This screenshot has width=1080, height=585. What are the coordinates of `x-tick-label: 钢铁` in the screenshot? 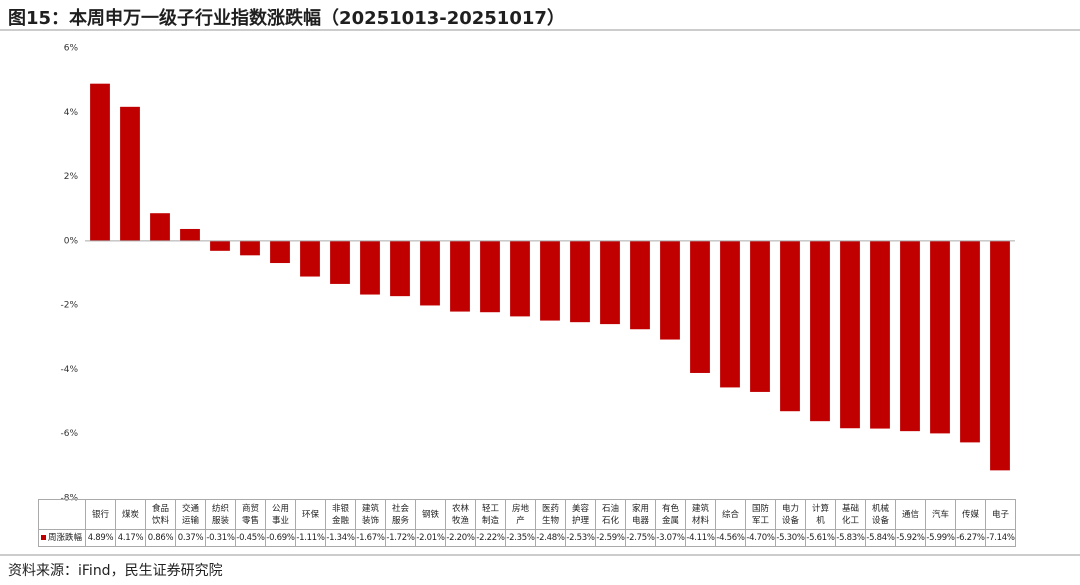 It's located at (430, 514).